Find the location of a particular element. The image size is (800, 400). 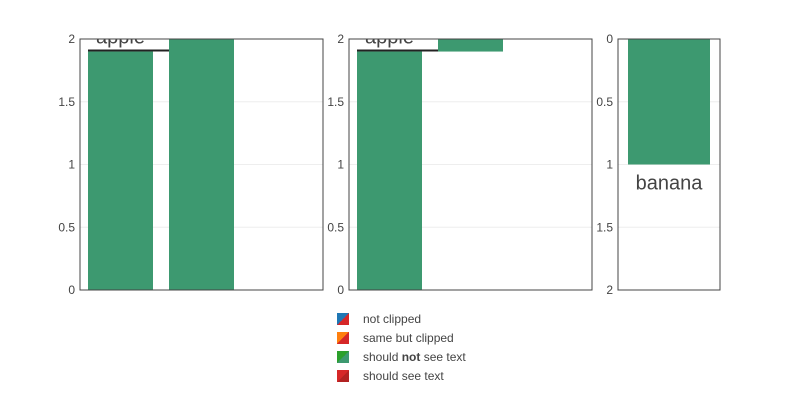

bar-data-label: banana is located at coordinates (670, 184).